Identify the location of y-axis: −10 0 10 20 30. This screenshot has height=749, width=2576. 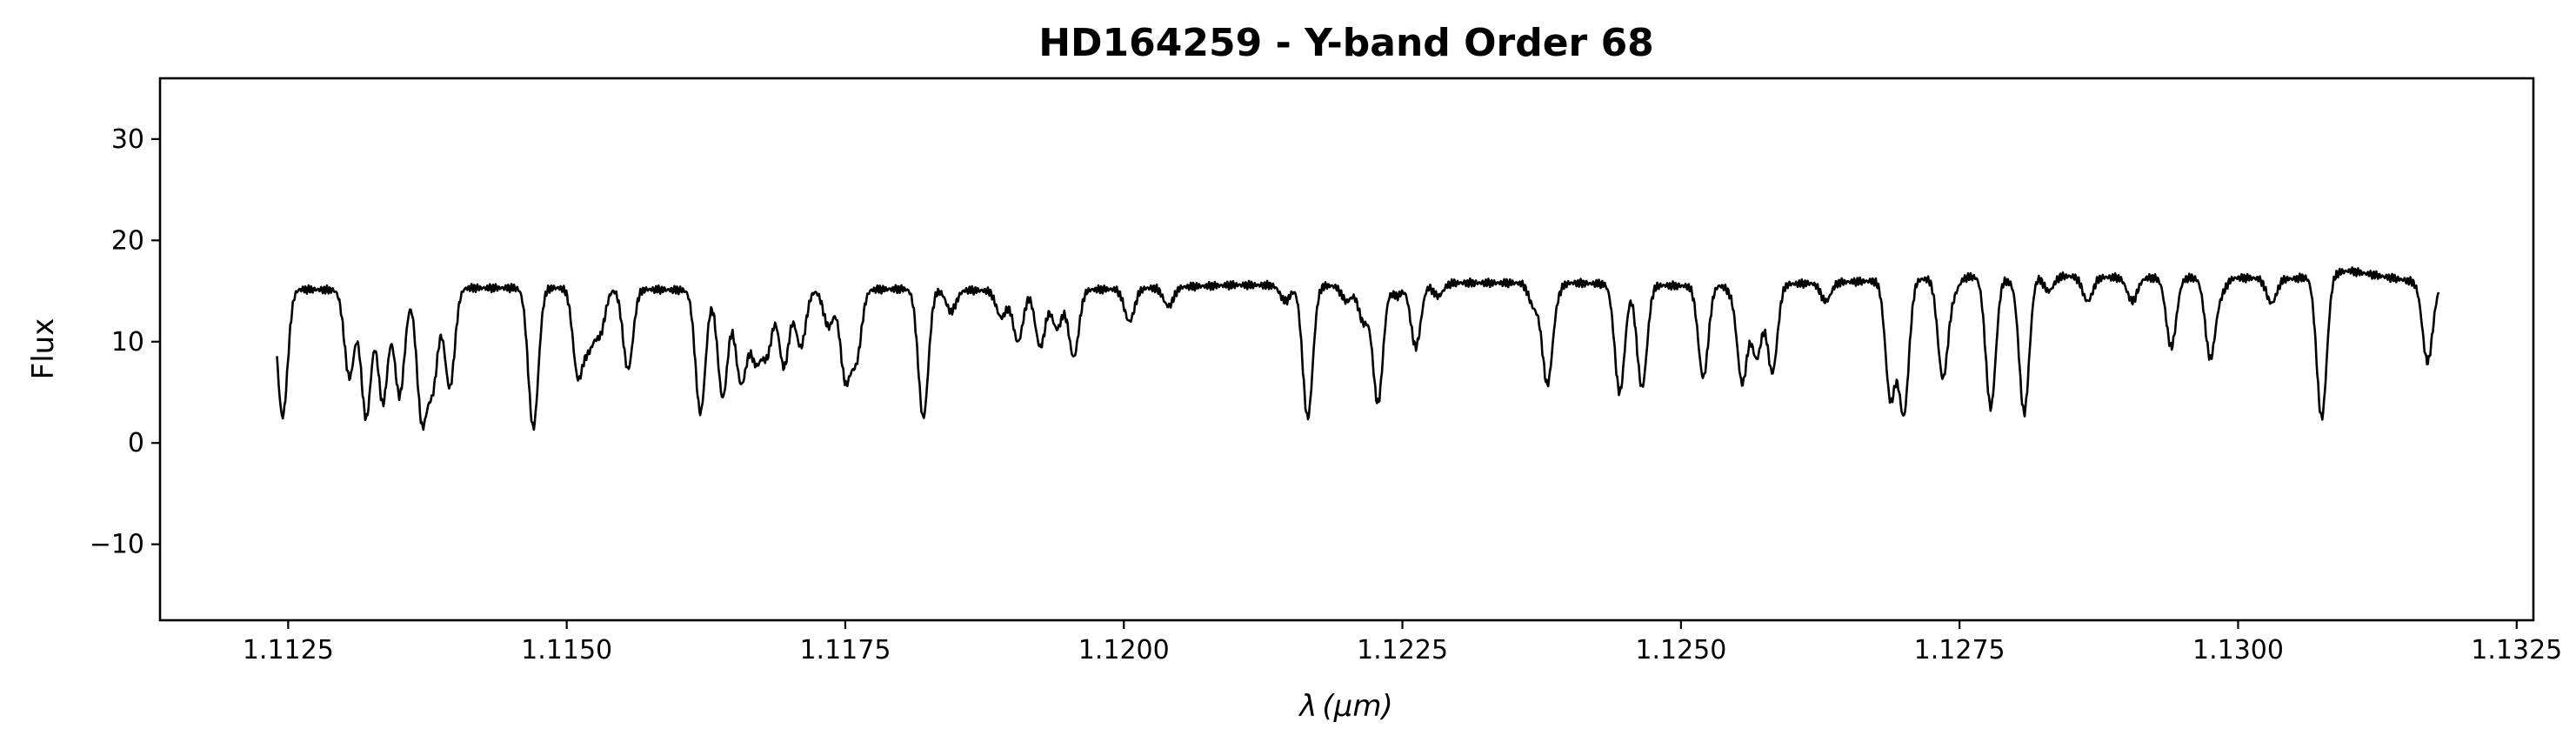
(125, 342).